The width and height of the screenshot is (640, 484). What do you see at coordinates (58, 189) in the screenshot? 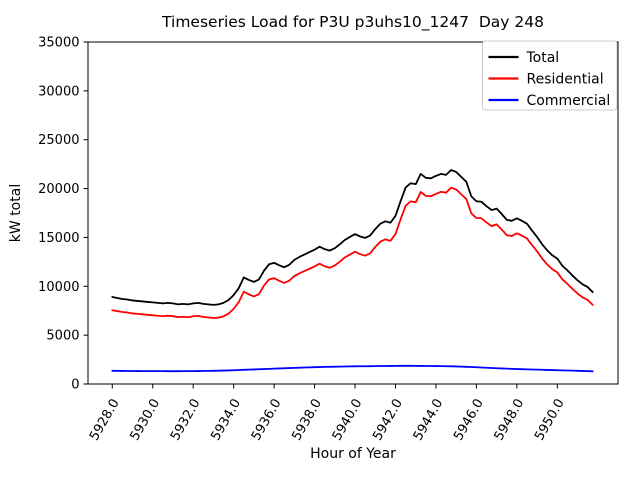
I see `y-tick-label: 20000` at bounding box center [58, 189].